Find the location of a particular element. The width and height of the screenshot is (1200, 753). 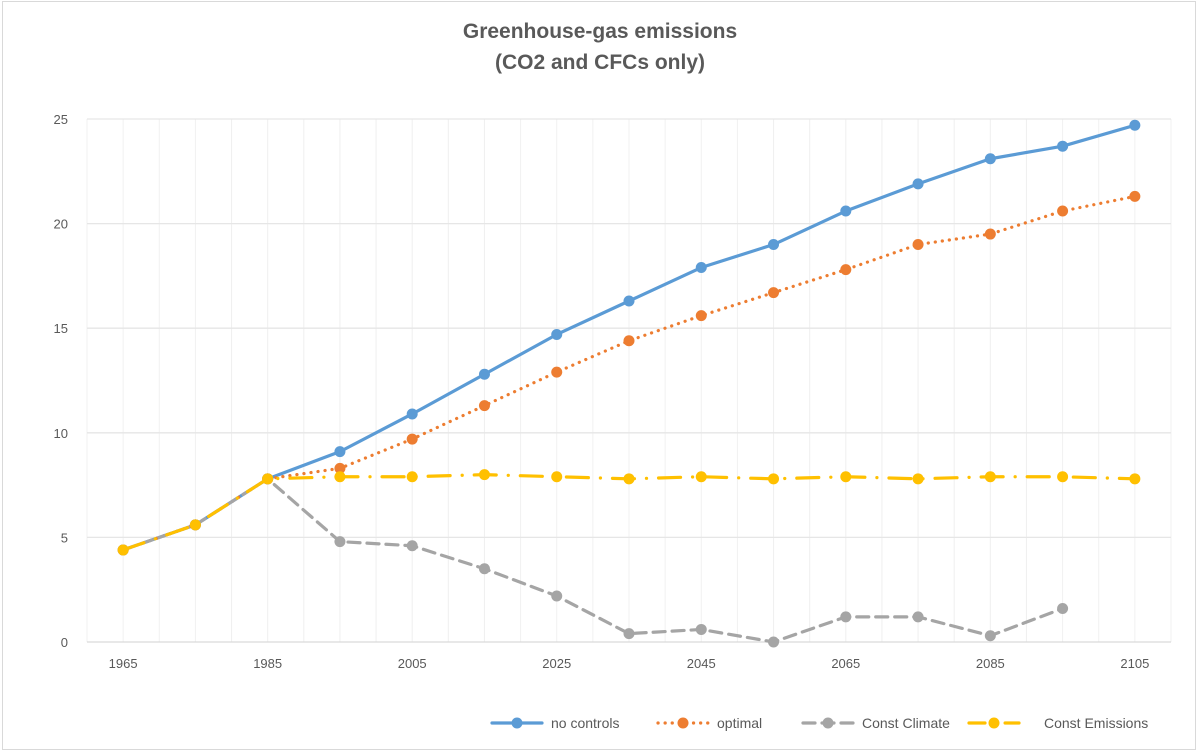

legend-item: optimal is located at coordinates (708, 723).